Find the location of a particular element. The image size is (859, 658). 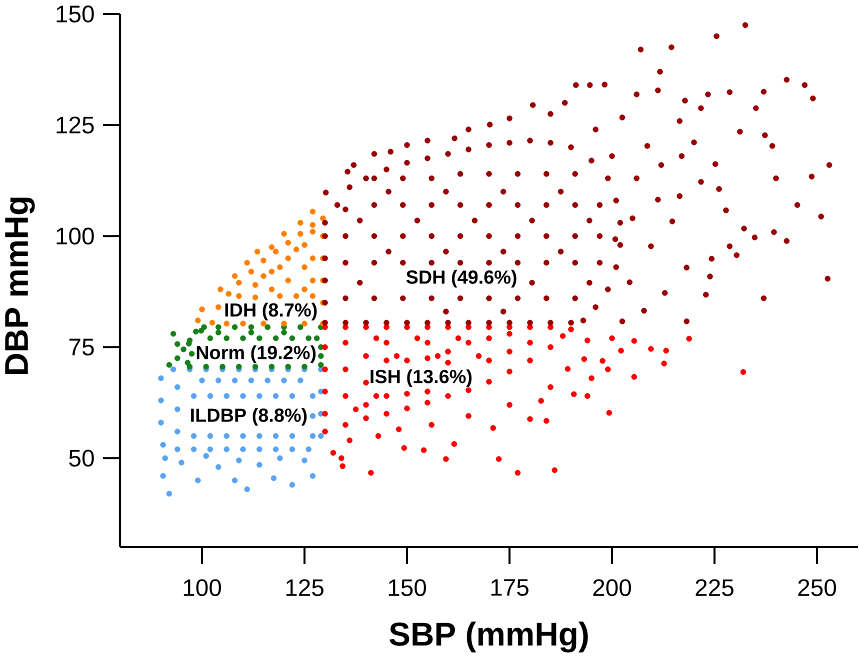

x-tick-label: 100 is located at coordinates (202, 587).